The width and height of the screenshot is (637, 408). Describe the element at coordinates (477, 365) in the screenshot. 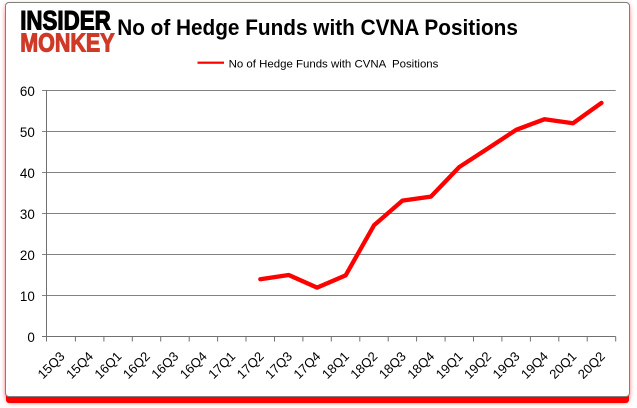

I see `svg-text: 19Q2` at that location.